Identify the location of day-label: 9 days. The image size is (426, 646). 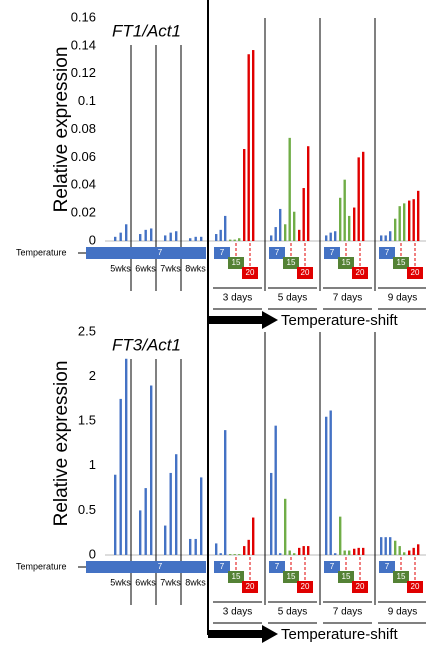
(402, 612).